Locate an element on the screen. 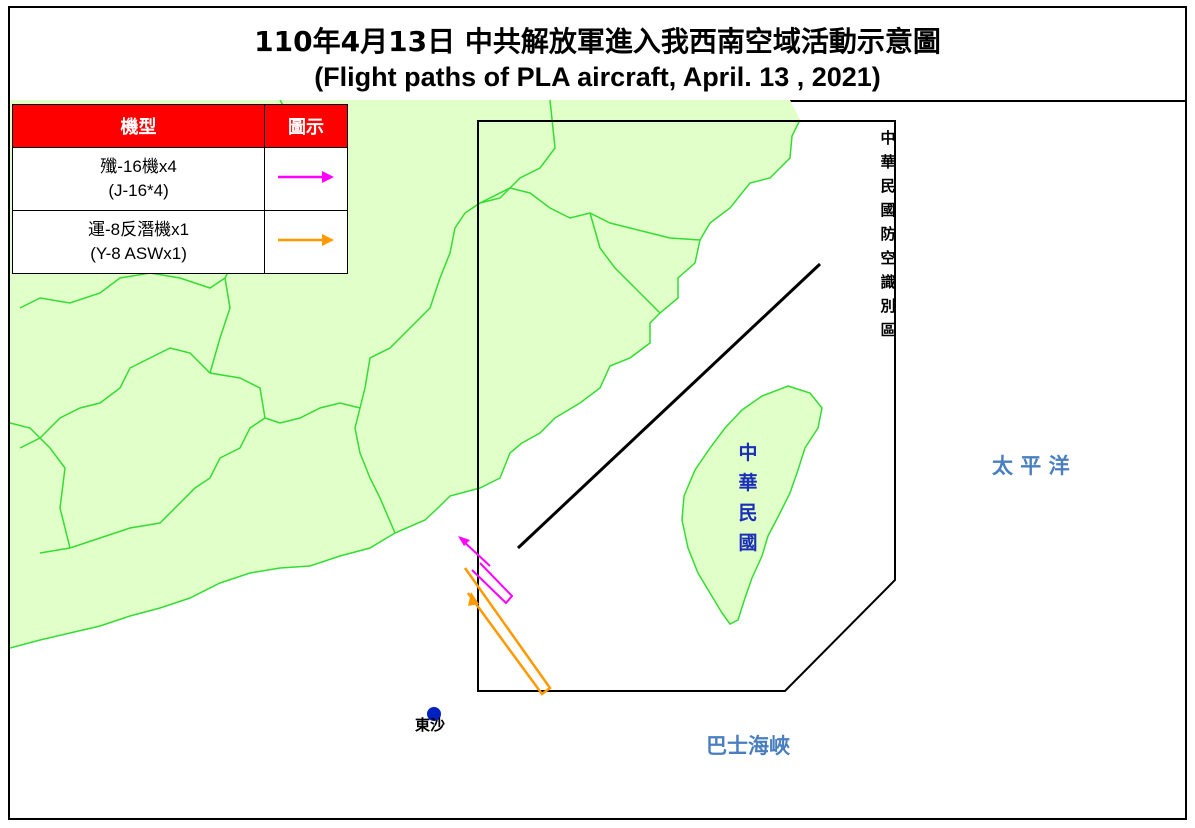 The width and height of the screenshot is (1195, 828). pacific-ocean-label: 太 平 洋 is located at coordinates (1031, 465).